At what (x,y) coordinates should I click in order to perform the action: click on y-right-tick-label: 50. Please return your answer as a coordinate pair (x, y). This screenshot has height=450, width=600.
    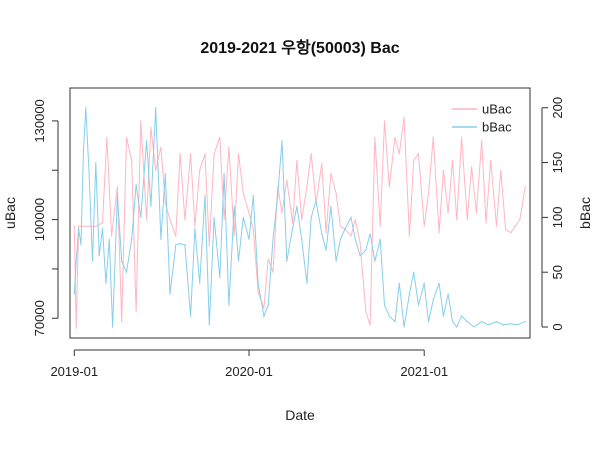
    Looking at the image, I should click on (557, 272).